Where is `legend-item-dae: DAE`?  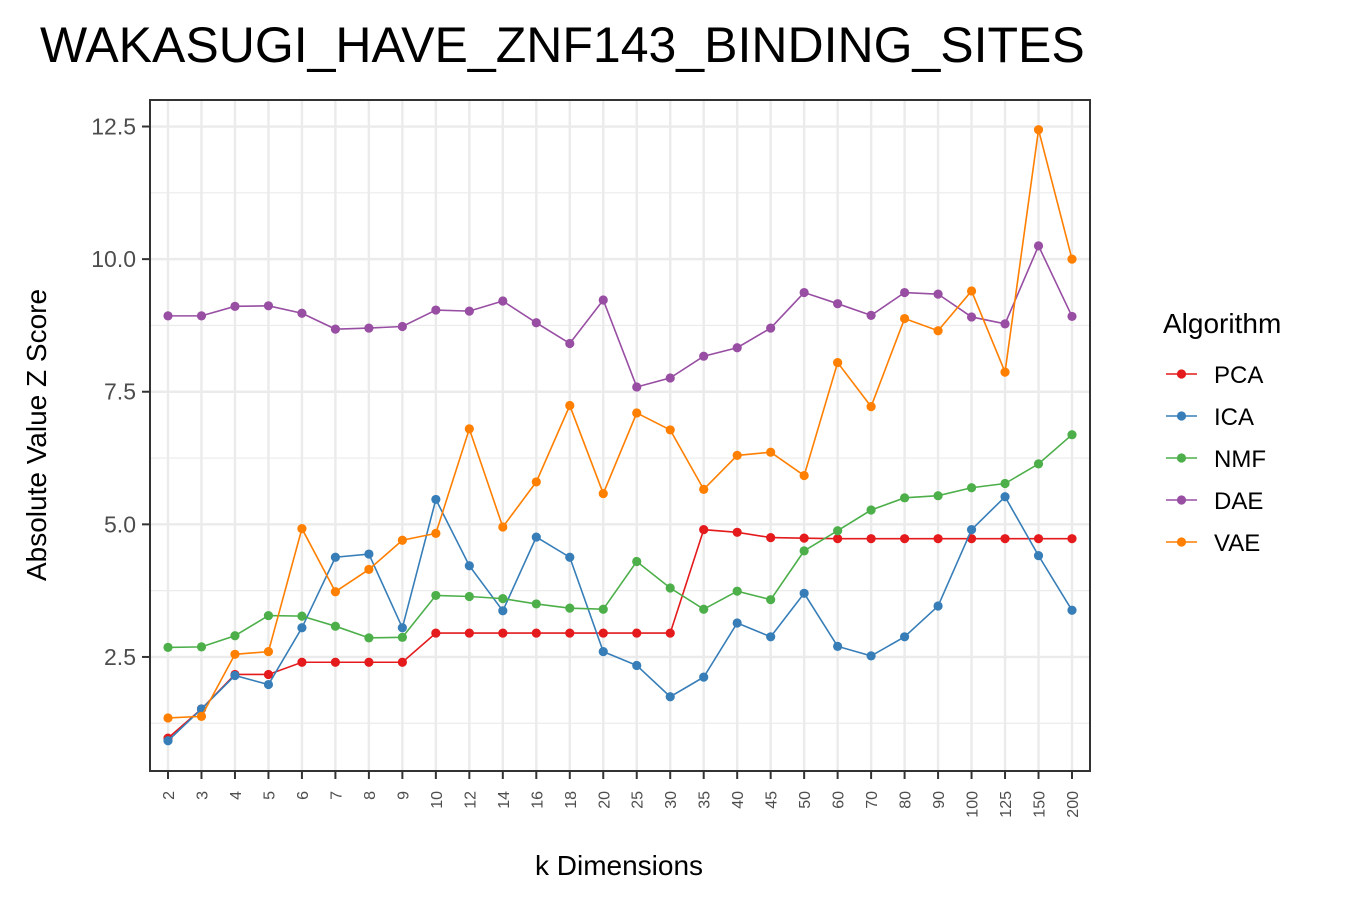 legend-item-dae: DAE is located at coordinates (1214, 501).